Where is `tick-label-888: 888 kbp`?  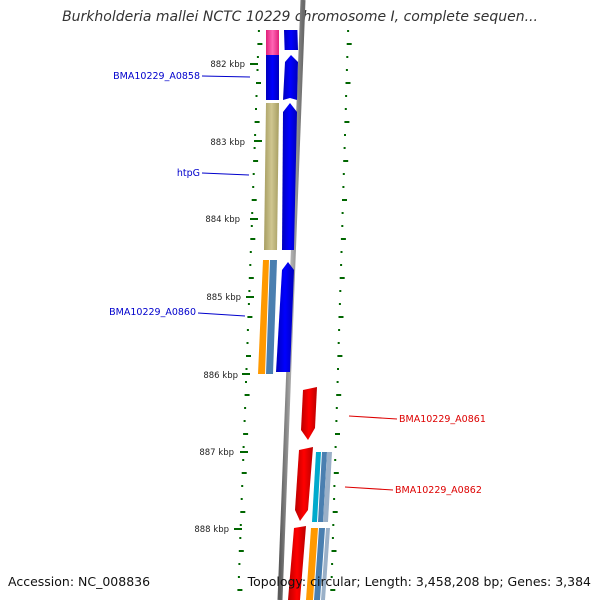
tick-label-888: 888 kbp is located at coordinates (211, 530).